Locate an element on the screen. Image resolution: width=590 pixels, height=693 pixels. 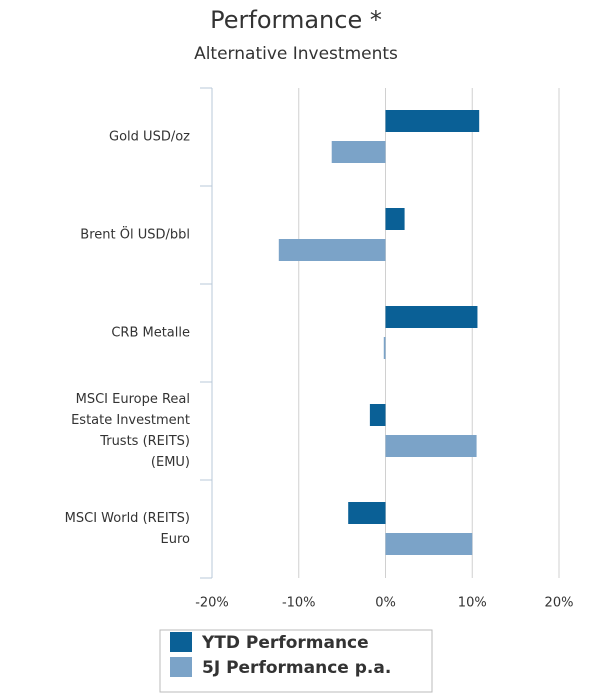
x-tick-label: 20% is located at coordinates (559, 603).